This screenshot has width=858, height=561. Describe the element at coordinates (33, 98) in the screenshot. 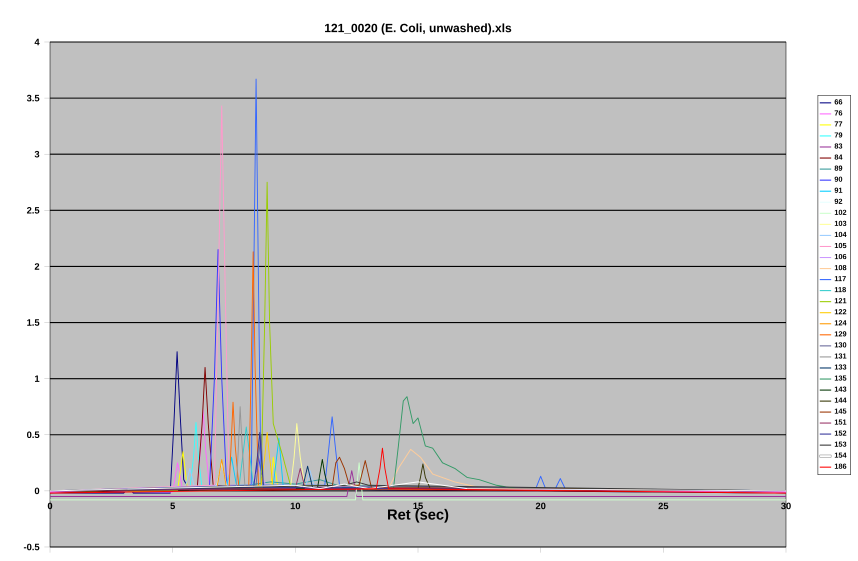

I see `y-tick-label: 3.5` at that location.